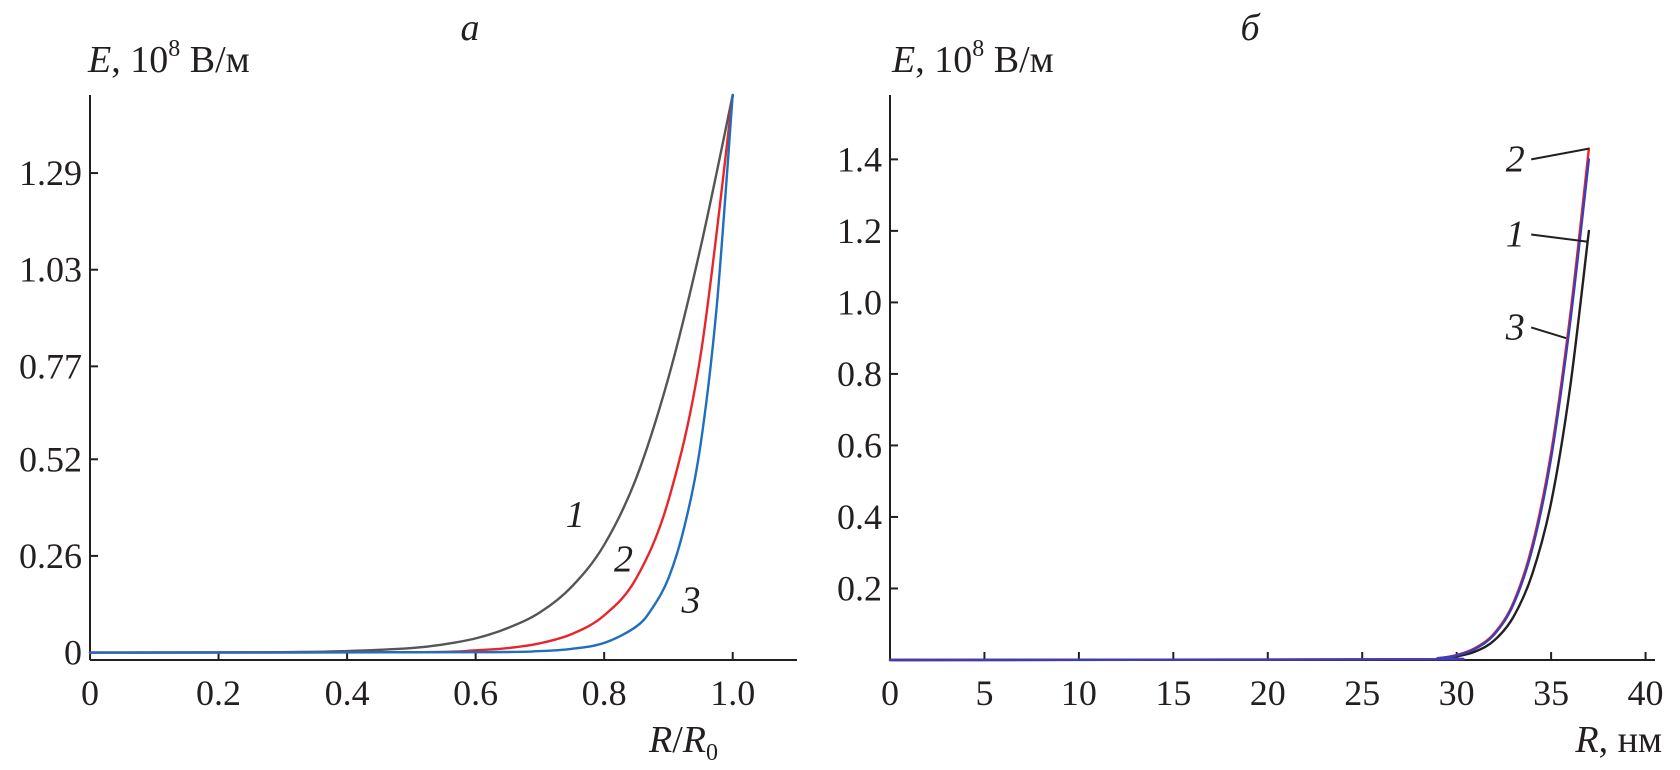 The height and width of the screenshot is (770, 1680). Describe the element at coordinates (50, 556) in the screenshot. I see `panel-a-y-tick-label: 0.26` at that location.